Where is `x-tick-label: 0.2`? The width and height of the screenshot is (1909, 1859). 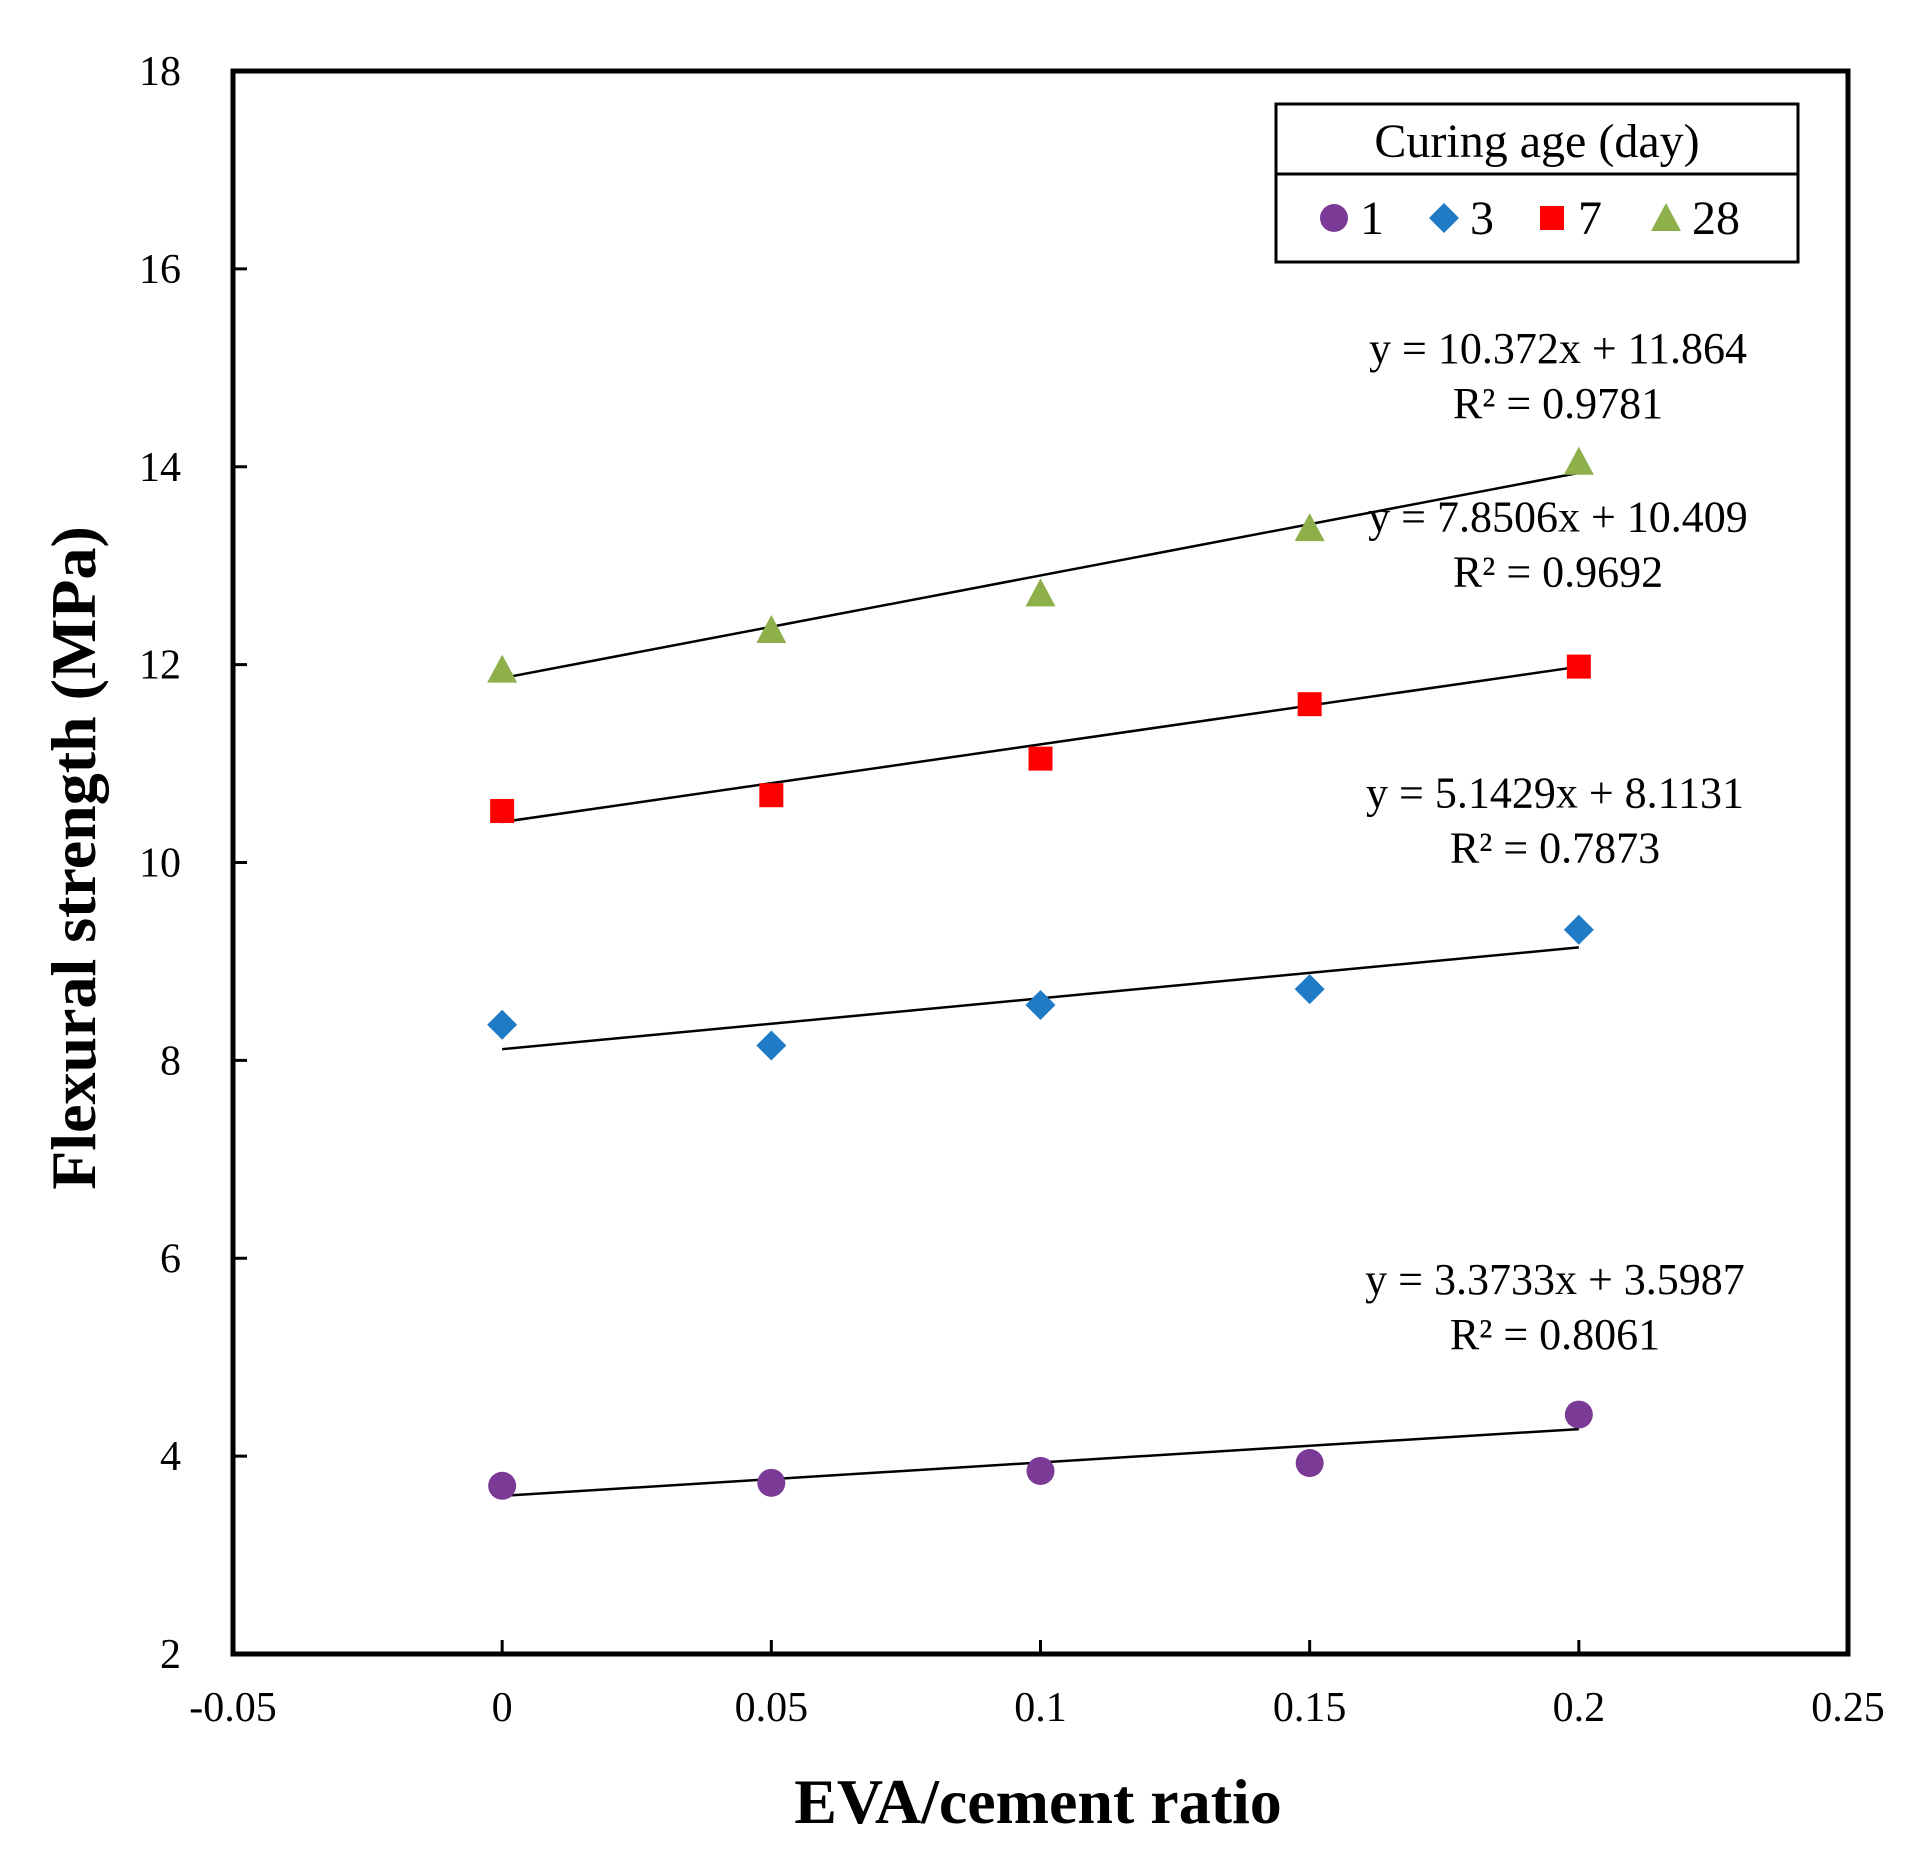 x-tick-label: 0.2 is located at coordinates (1579, 1708).